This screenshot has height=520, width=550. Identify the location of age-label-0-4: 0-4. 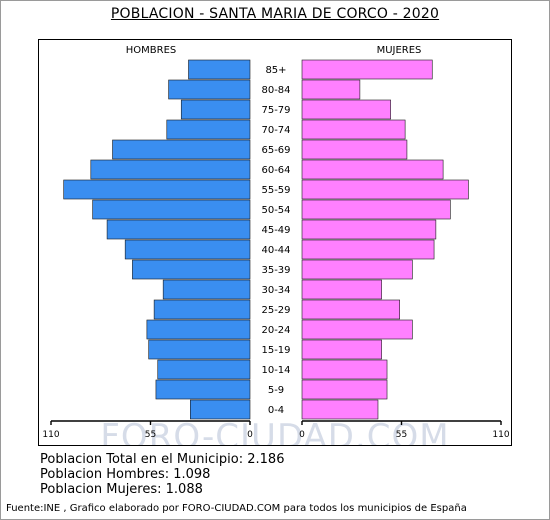
(276, 410).